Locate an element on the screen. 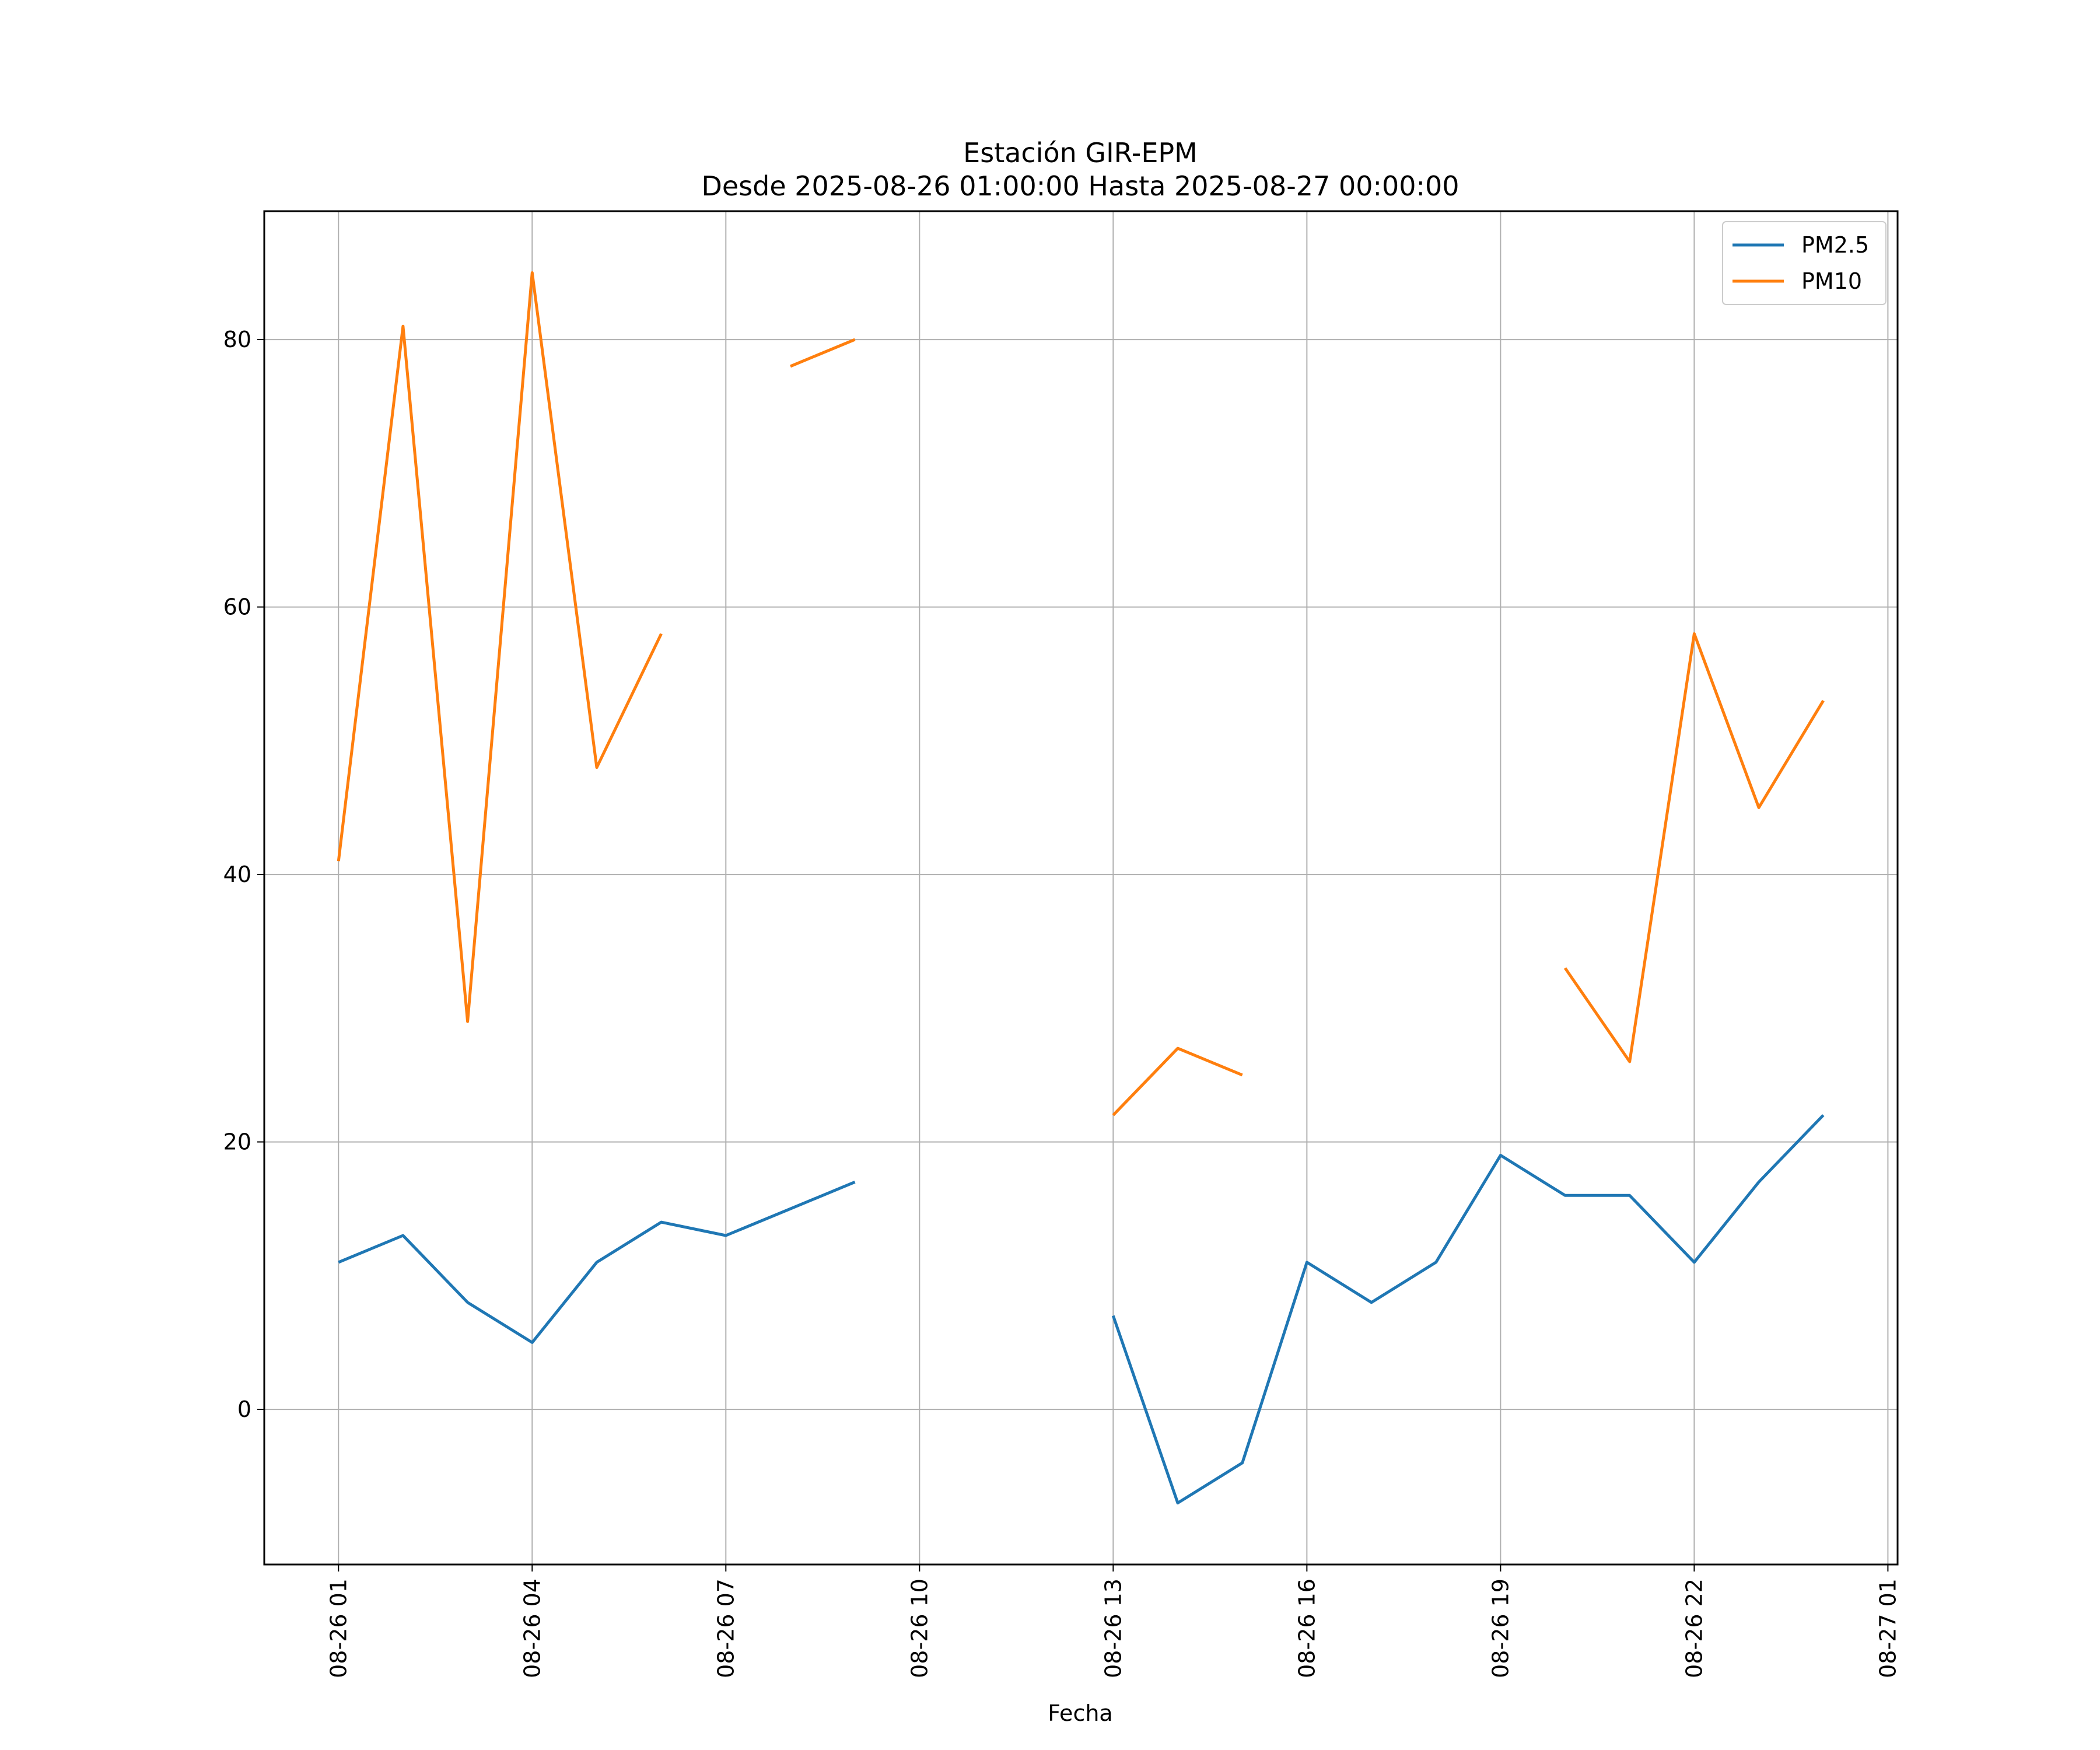 This screenshot has width=2100, height=1750. x-tick-label: 08-26 04 is located at coordinates (532, 1628).